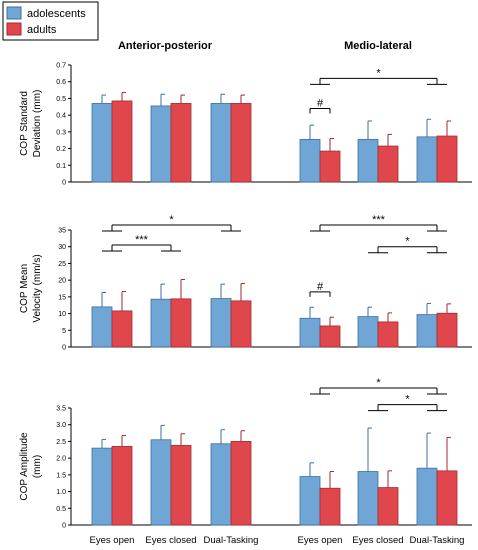 The width and height of the screenshot is (478, 550). I want to click on legend-label-adolescents: adolescents, so click(56, 14).